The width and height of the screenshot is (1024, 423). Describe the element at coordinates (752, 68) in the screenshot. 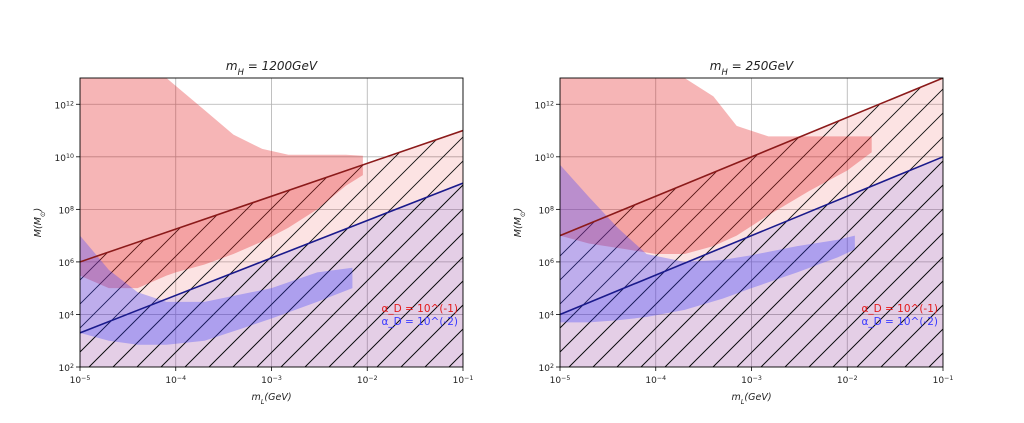

I see `chart-title: mH = 250GeV` at that location.